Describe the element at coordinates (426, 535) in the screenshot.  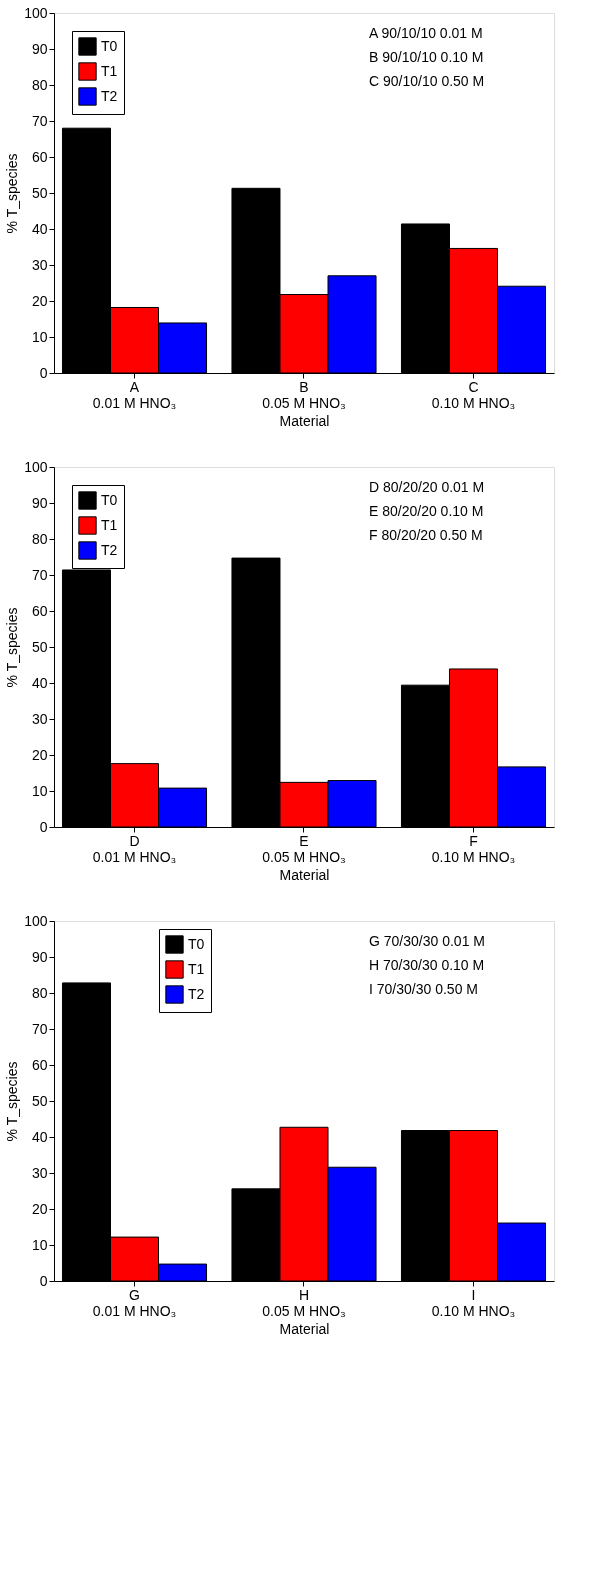
I see `annotation: F 80/20/20 0.50 M` at that location.